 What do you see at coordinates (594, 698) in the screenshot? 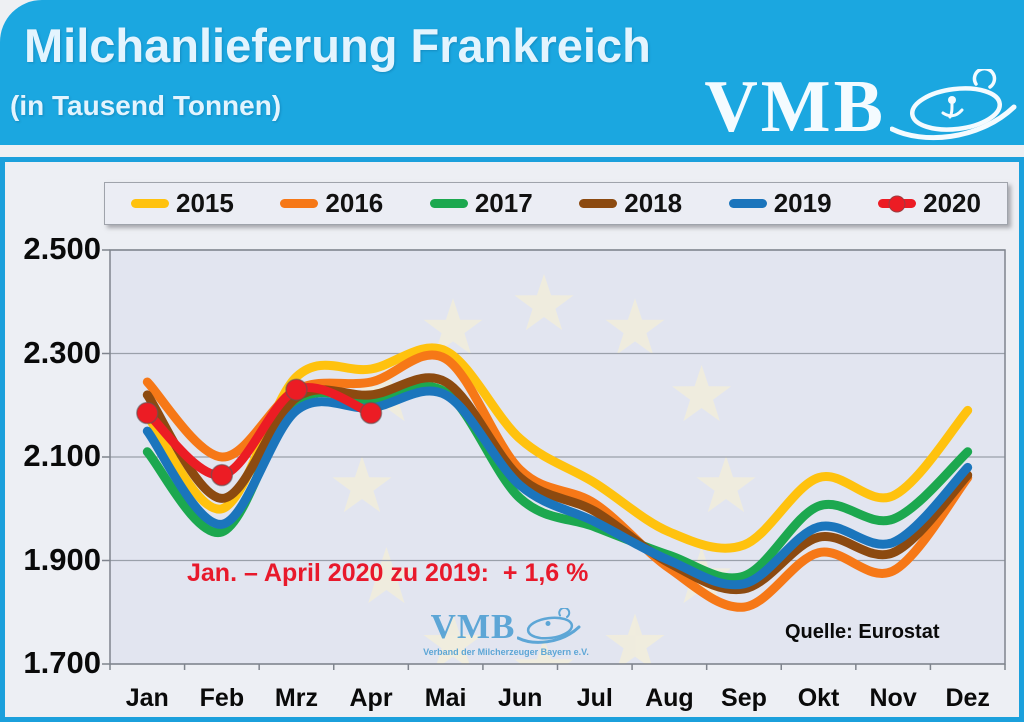
I see `x-axis-label: Jul` at bounding box center [594, 698].